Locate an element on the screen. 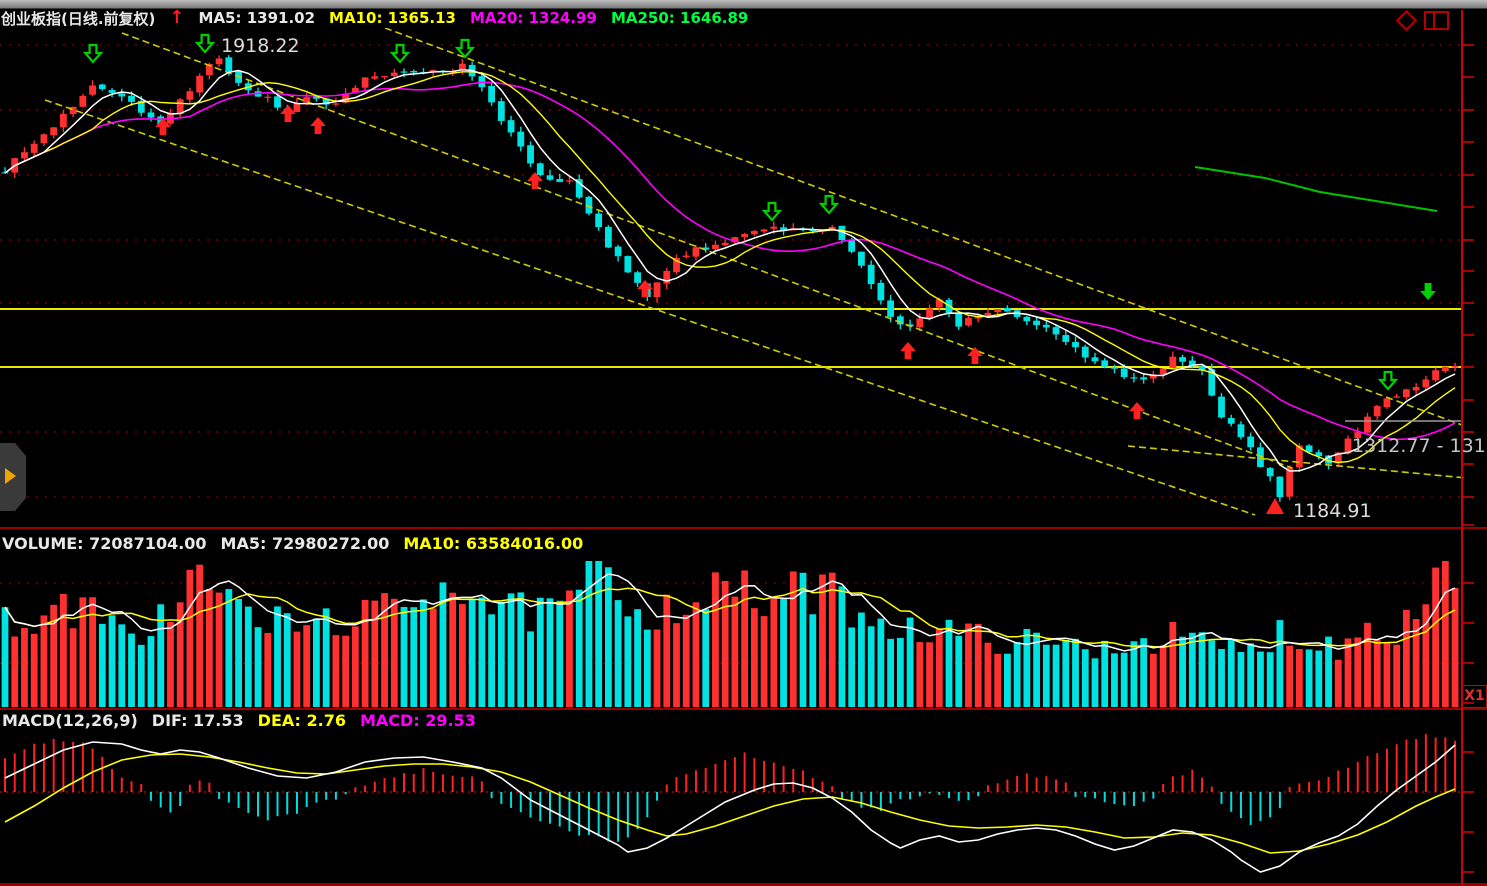 The image size is (1487, 886). volume-value: VOLUME: 72087104.00 is located at coordinates (104, 543).